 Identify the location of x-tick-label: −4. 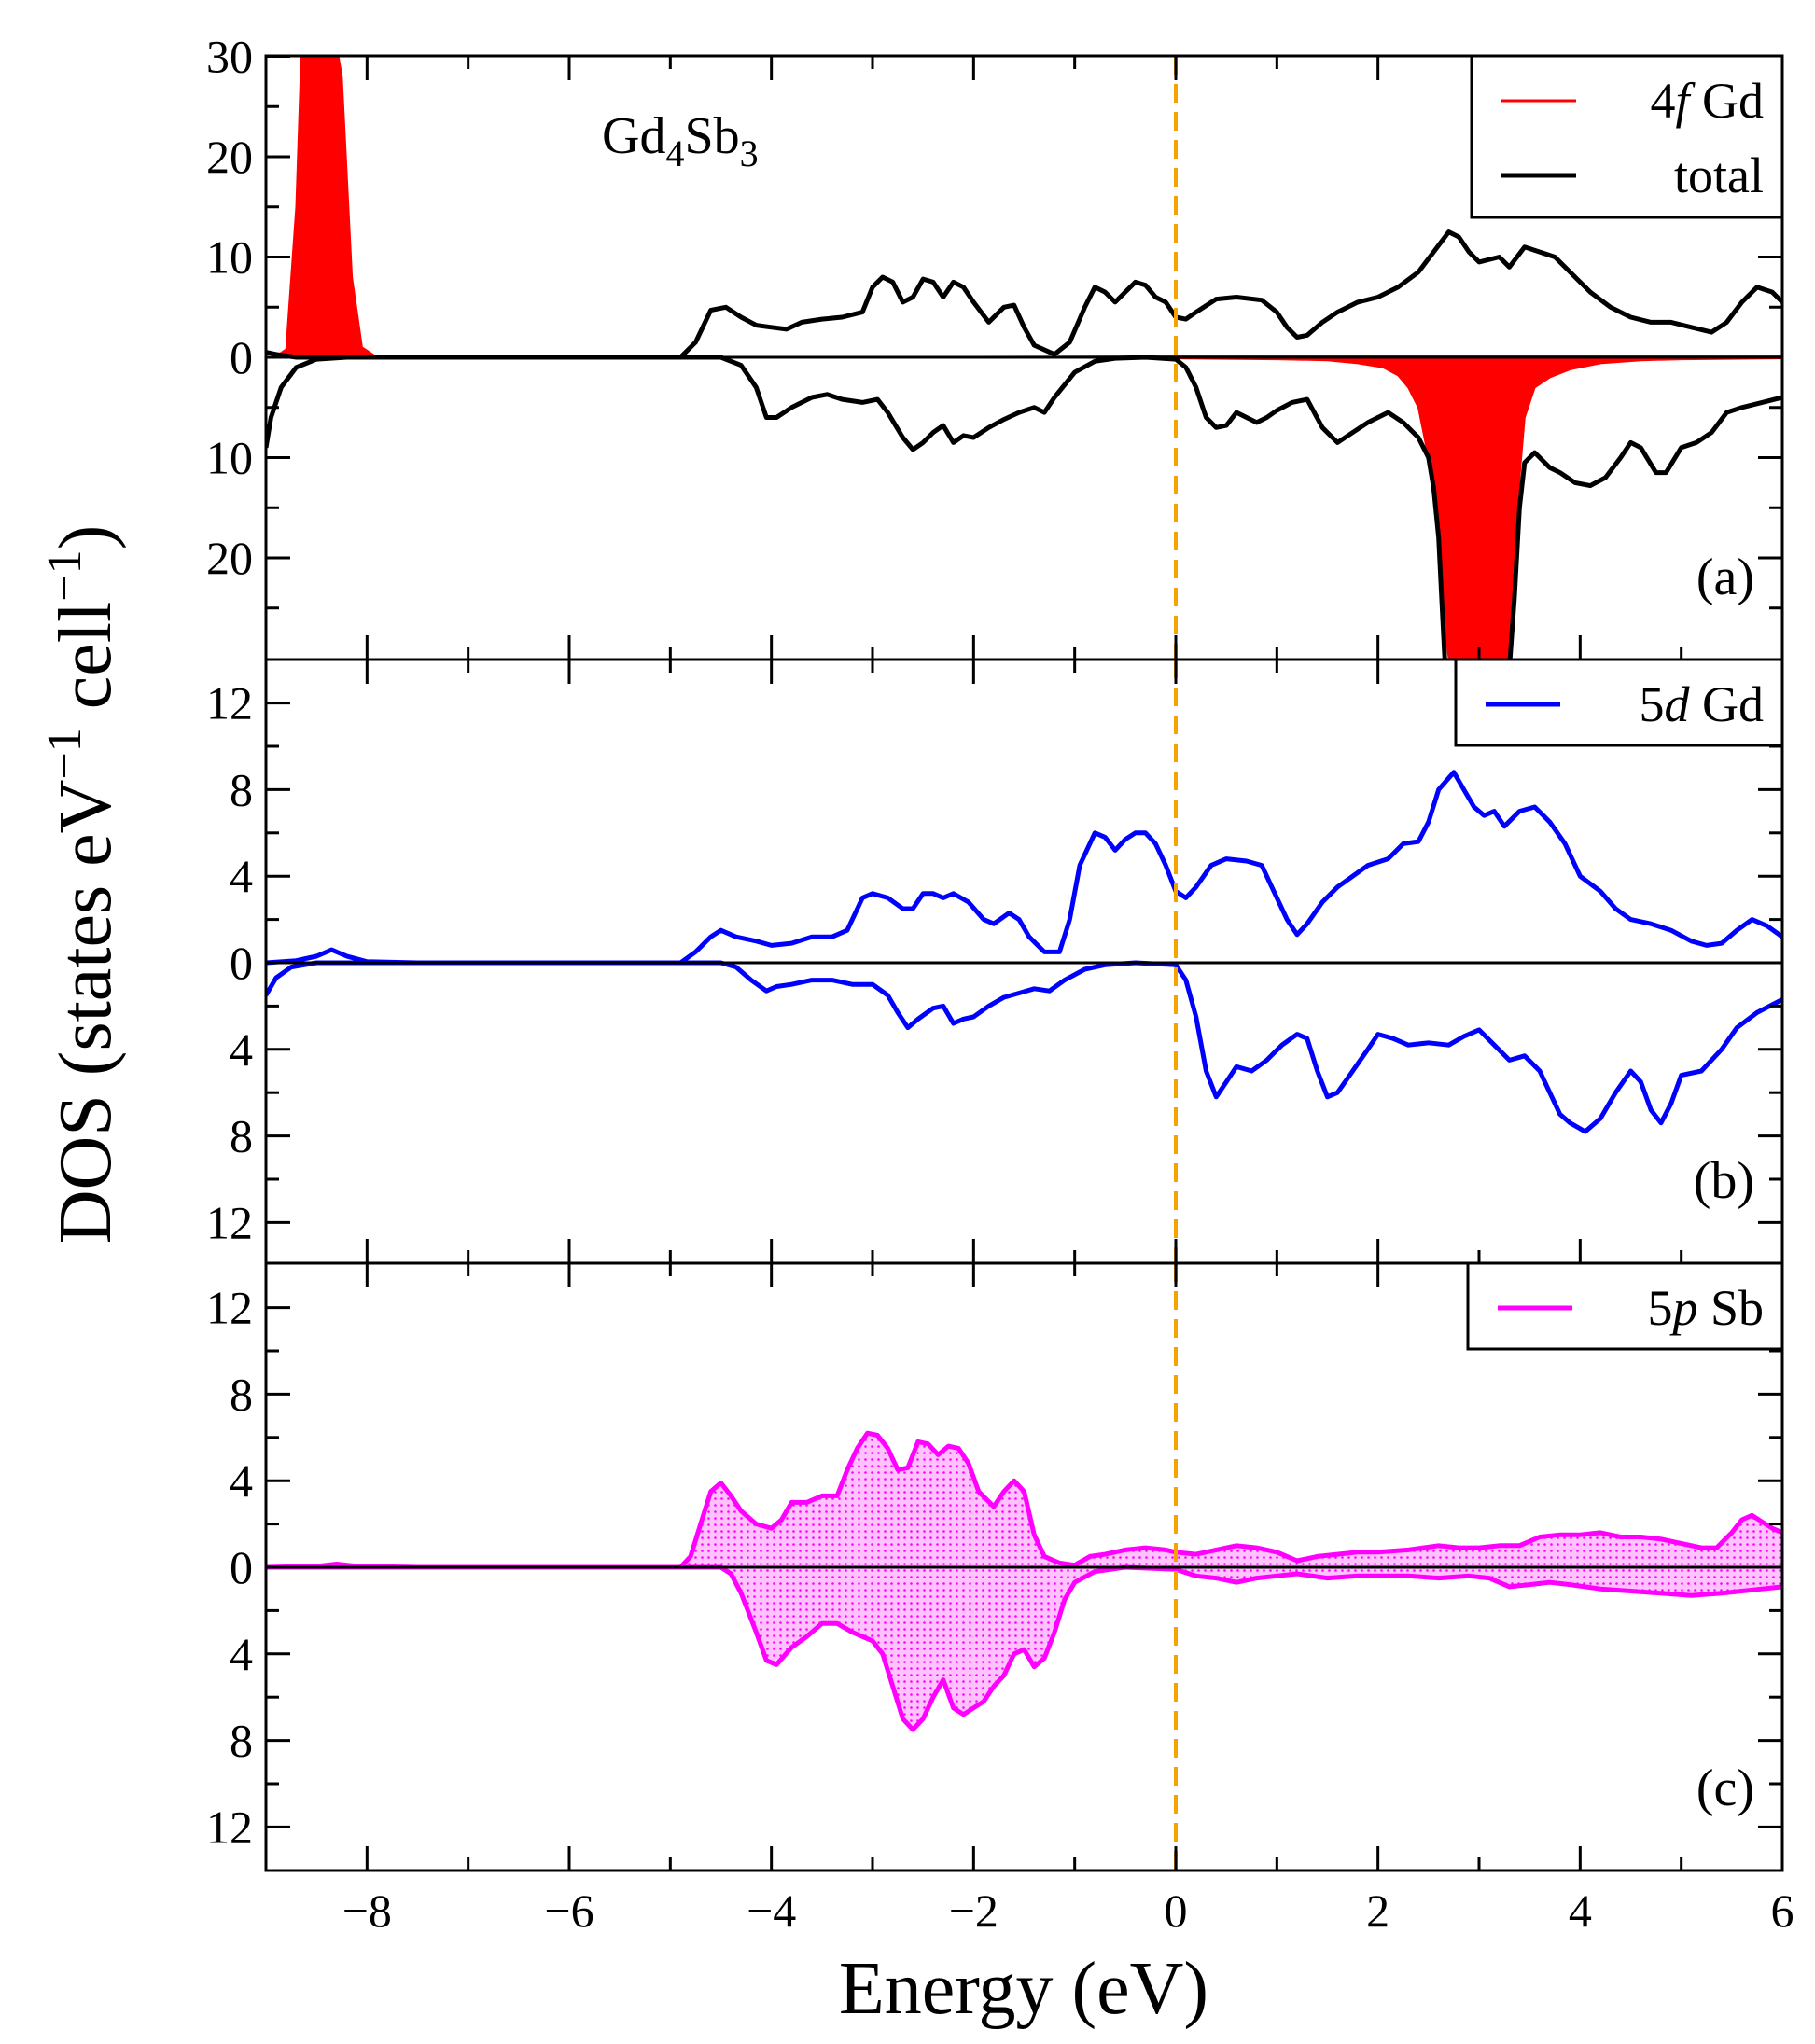
(772, 1910).